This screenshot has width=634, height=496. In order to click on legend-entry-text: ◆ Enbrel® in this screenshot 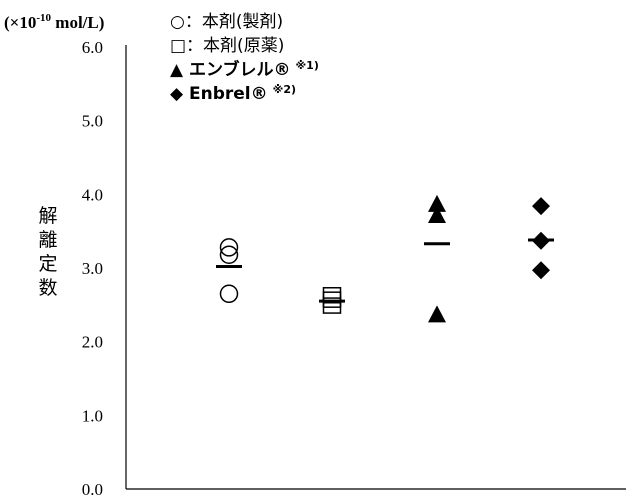, I will do `click(219, 94)`.